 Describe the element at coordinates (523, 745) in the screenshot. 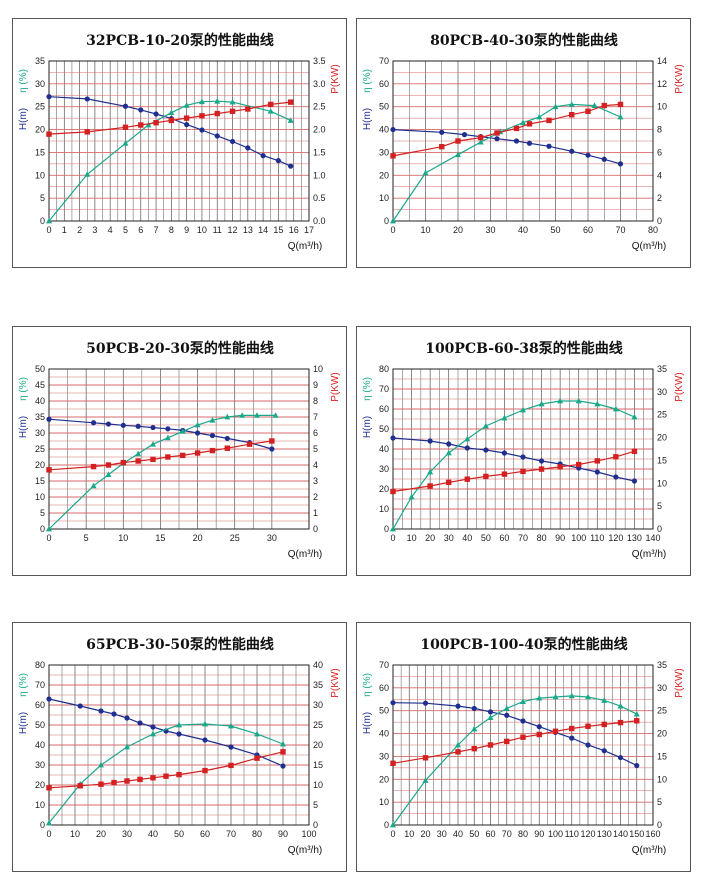

I see `chart-6-frame` at that location.